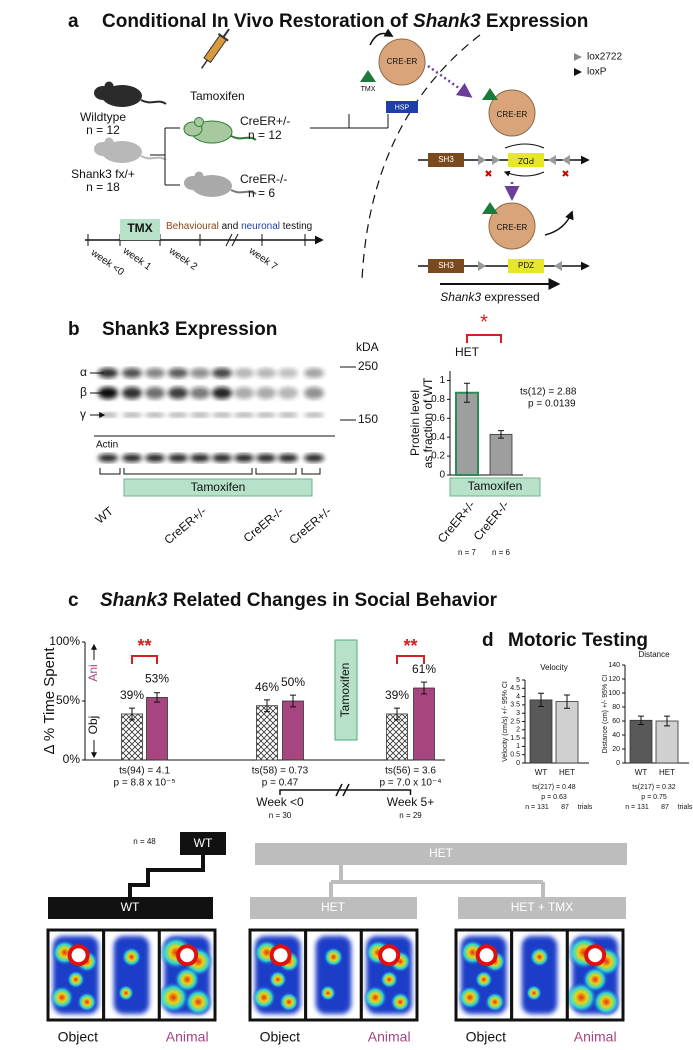 Image resolution: width=693 pixels, height=1050 pixels. I want to click on axis-break, so click(342, 790).